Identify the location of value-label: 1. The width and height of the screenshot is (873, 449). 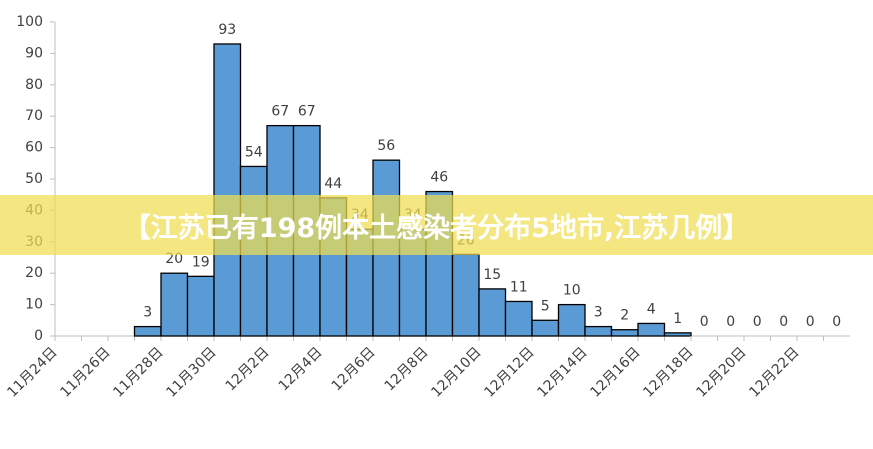
(677, 319).